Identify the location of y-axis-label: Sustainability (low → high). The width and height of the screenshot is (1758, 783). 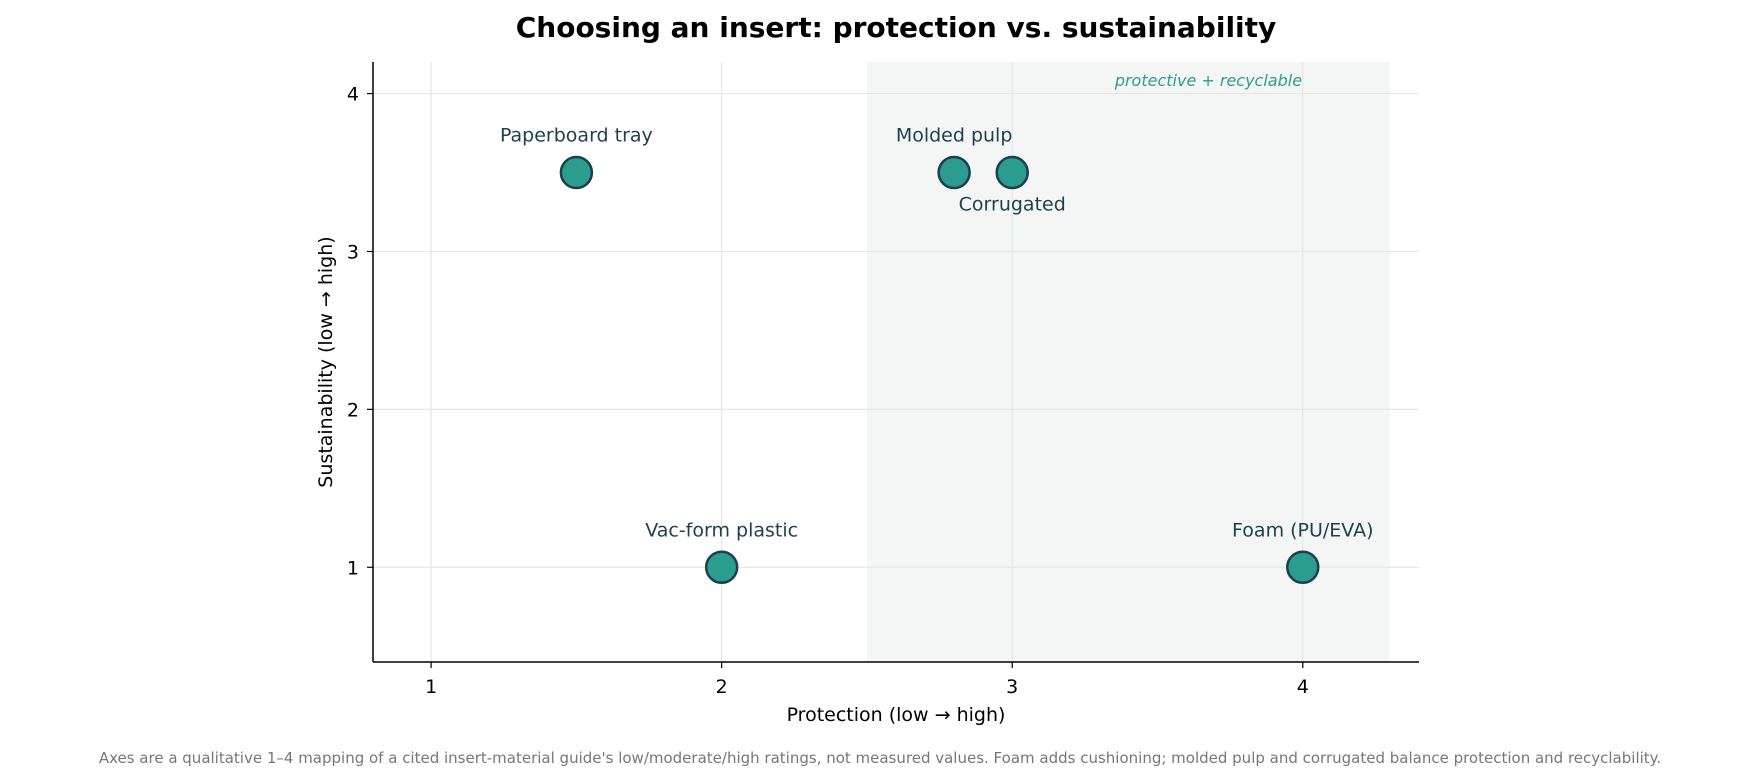
(326, 361).